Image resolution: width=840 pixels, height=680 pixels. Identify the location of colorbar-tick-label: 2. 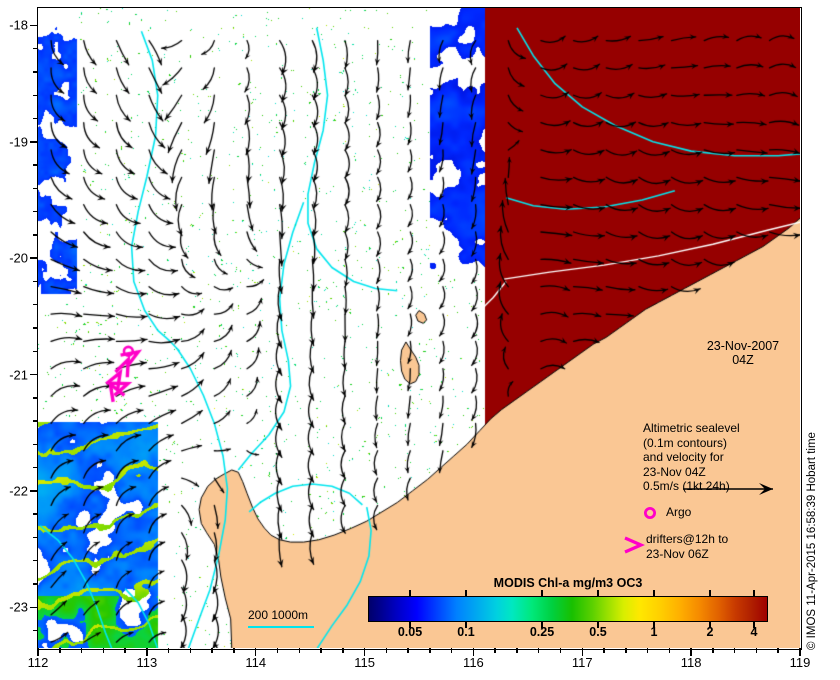
(710, 632).